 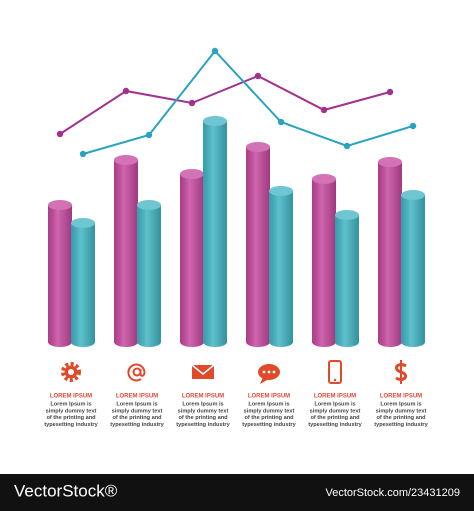 I want to click on icons, so click(x=234, y=372).